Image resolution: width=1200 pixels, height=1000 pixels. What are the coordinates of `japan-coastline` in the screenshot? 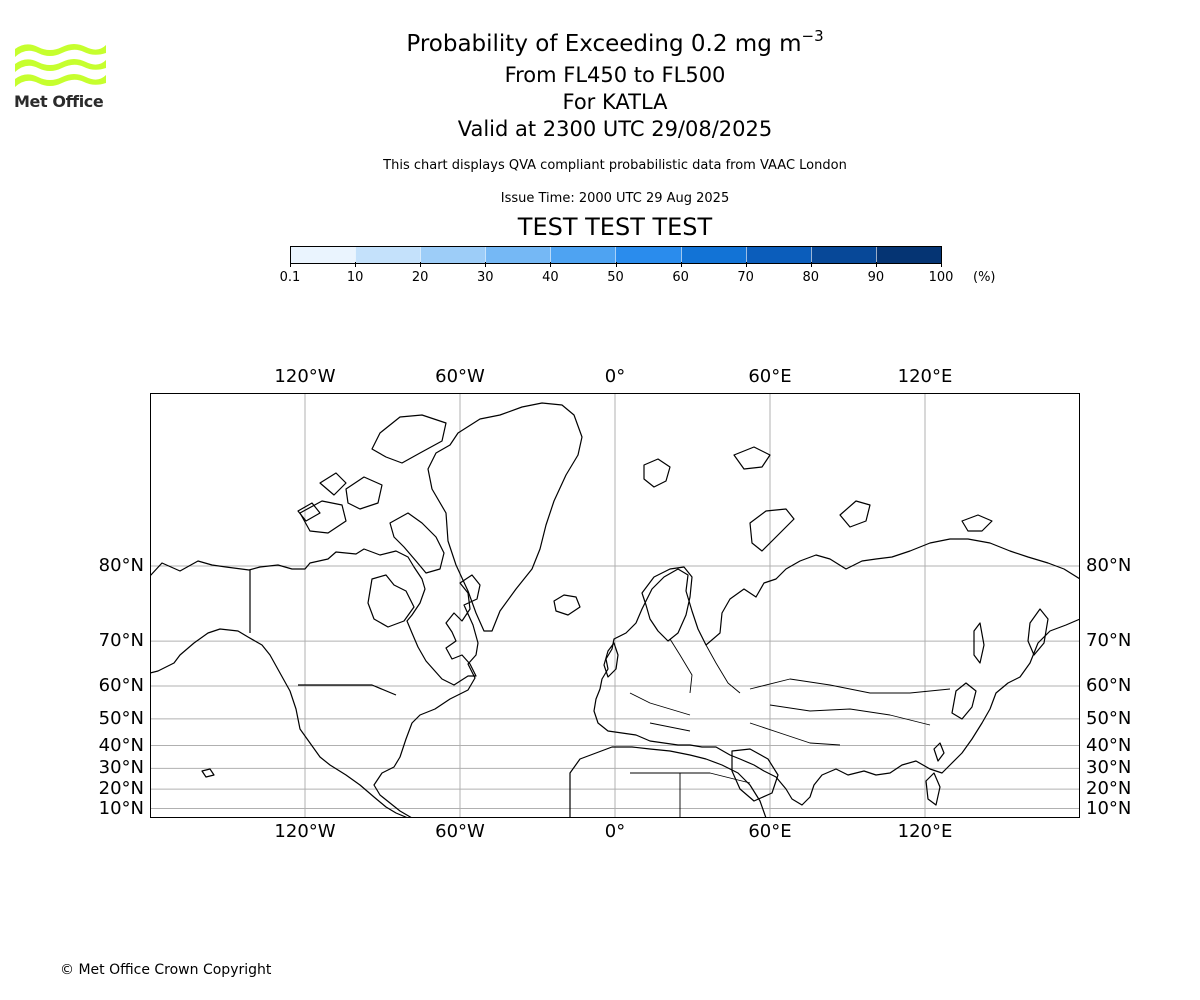 It's located at (964, 701).